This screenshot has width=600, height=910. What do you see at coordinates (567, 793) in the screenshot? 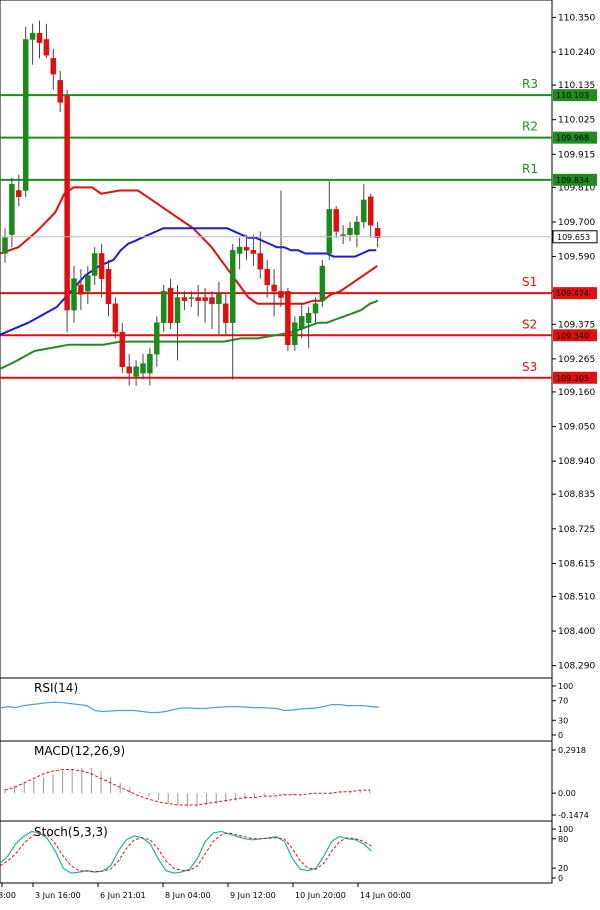
I see `macd-tick-label: 0.00` at bounding box center [567, 793].